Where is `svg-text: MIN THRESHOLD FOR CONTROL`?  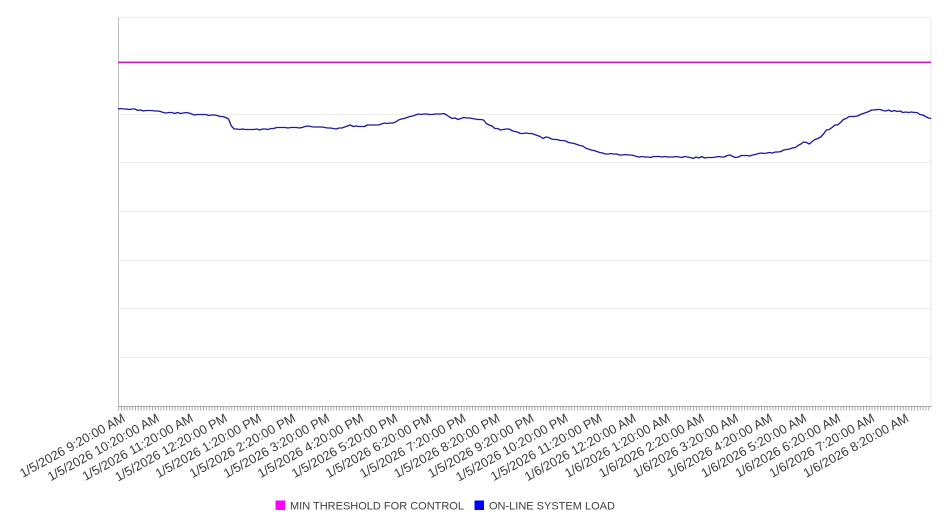
svg-text: MIN THRESHOLD FOR CONTROL is located at coordinates (377, 506).